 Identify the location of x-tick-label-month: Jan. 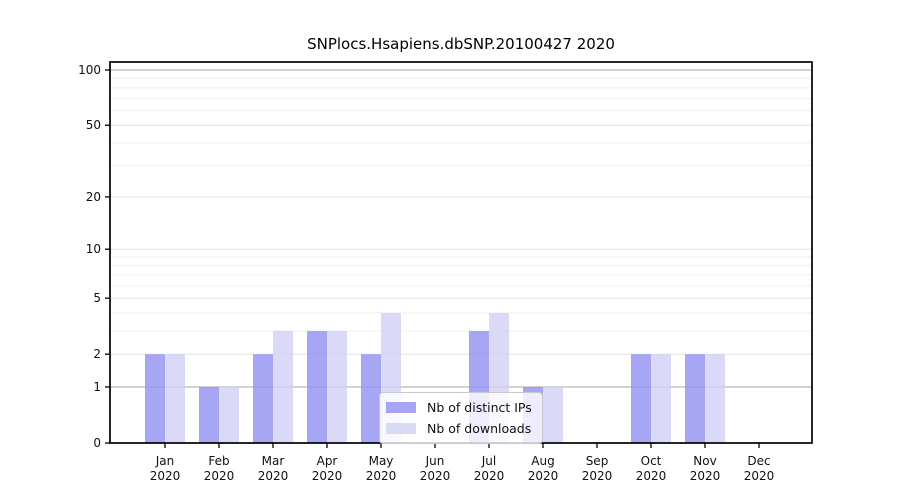
(165, 461).